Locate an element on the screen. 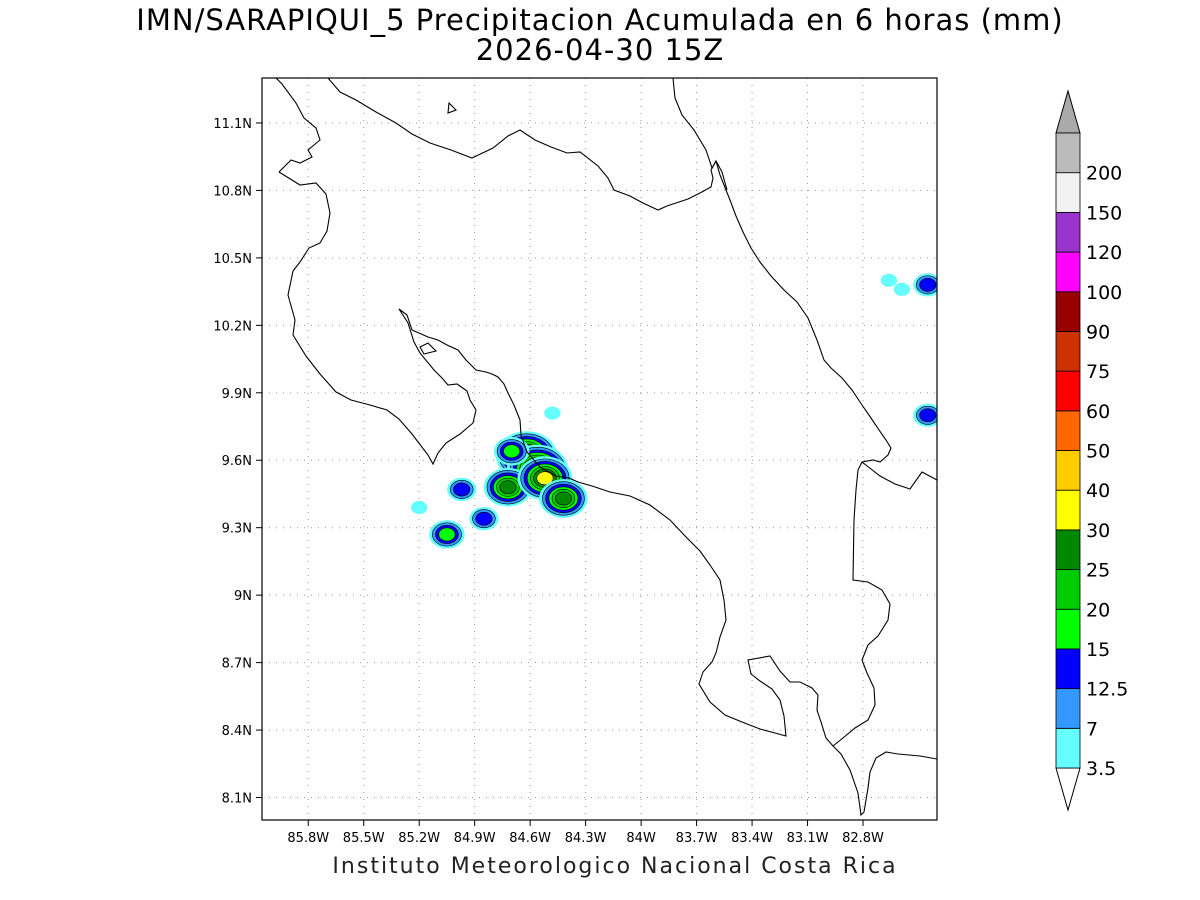 This screenshot has height=900, width=1200. coast-guanacaste is located at coordinates (376, 272).